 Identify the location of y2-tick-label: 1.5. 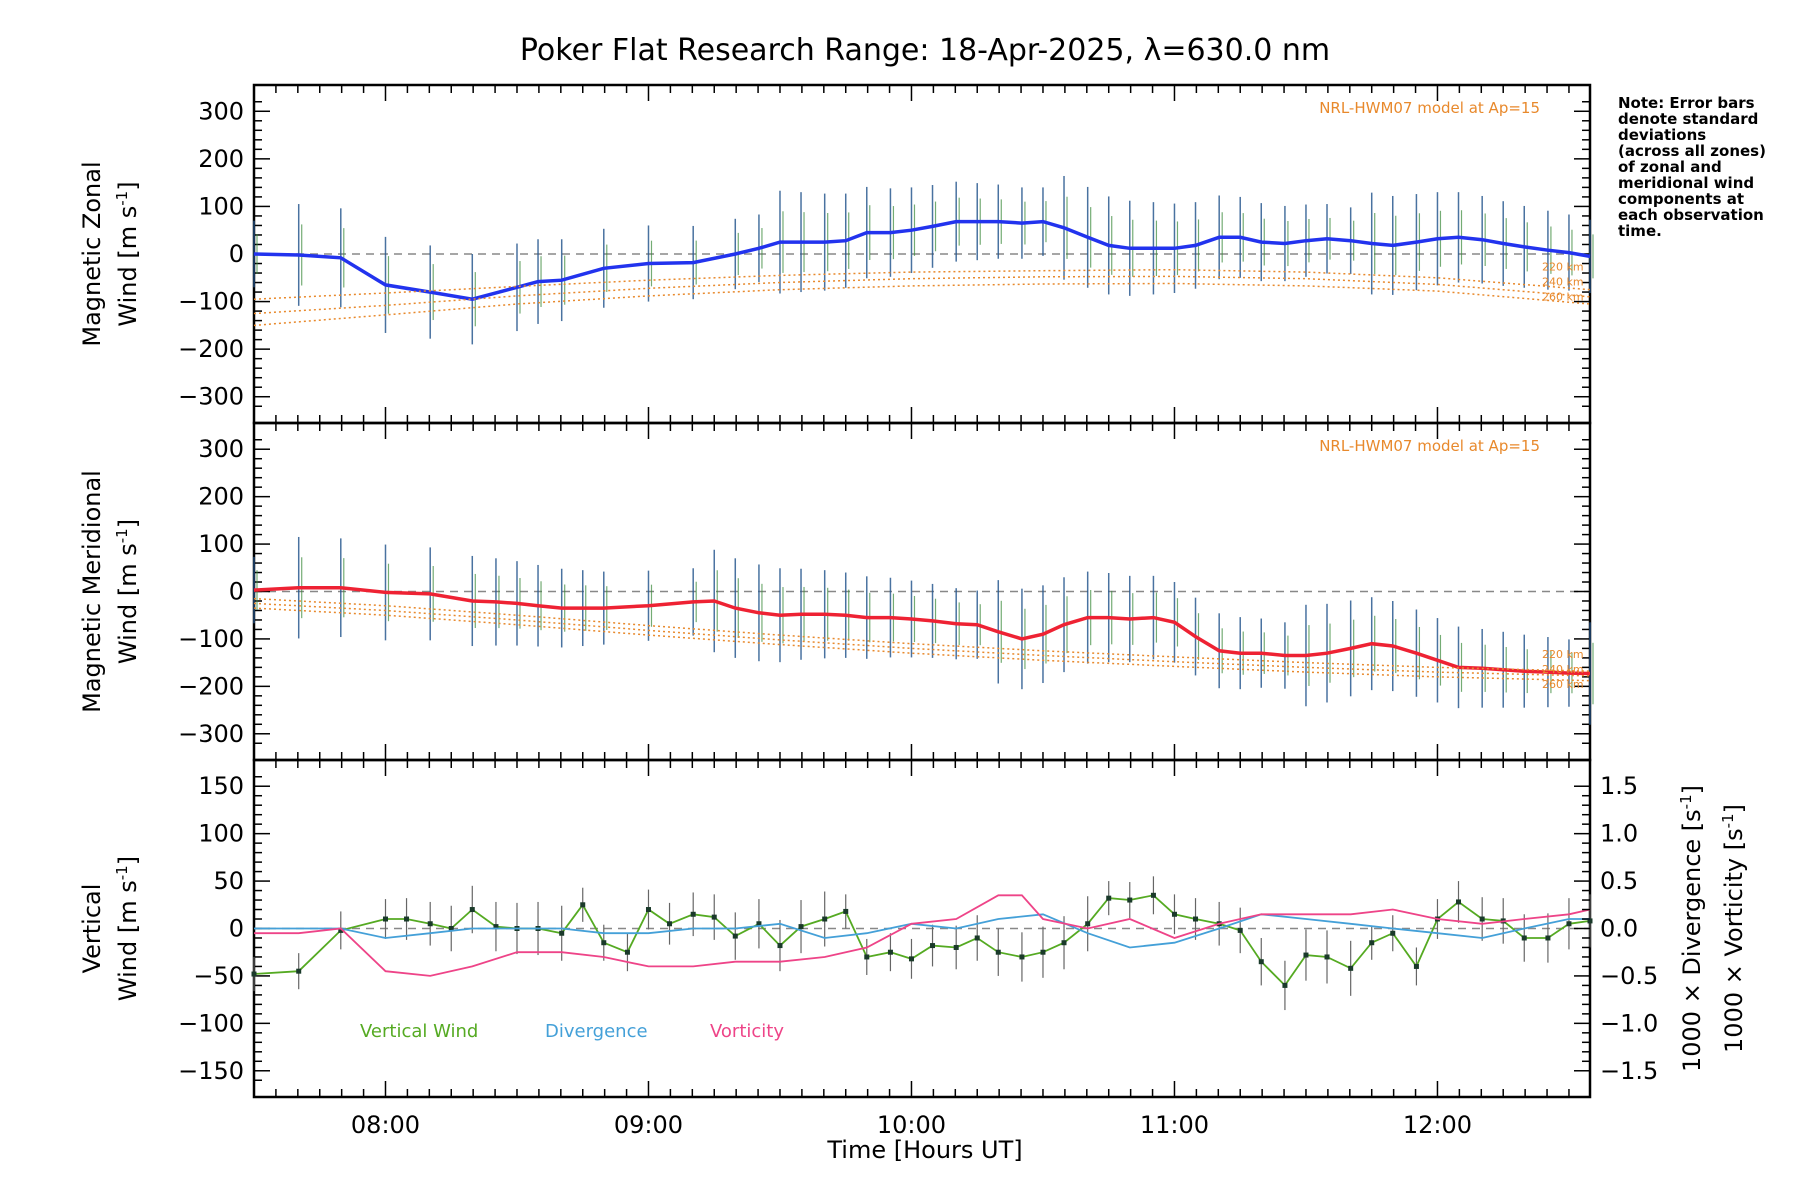
(1619, 786).